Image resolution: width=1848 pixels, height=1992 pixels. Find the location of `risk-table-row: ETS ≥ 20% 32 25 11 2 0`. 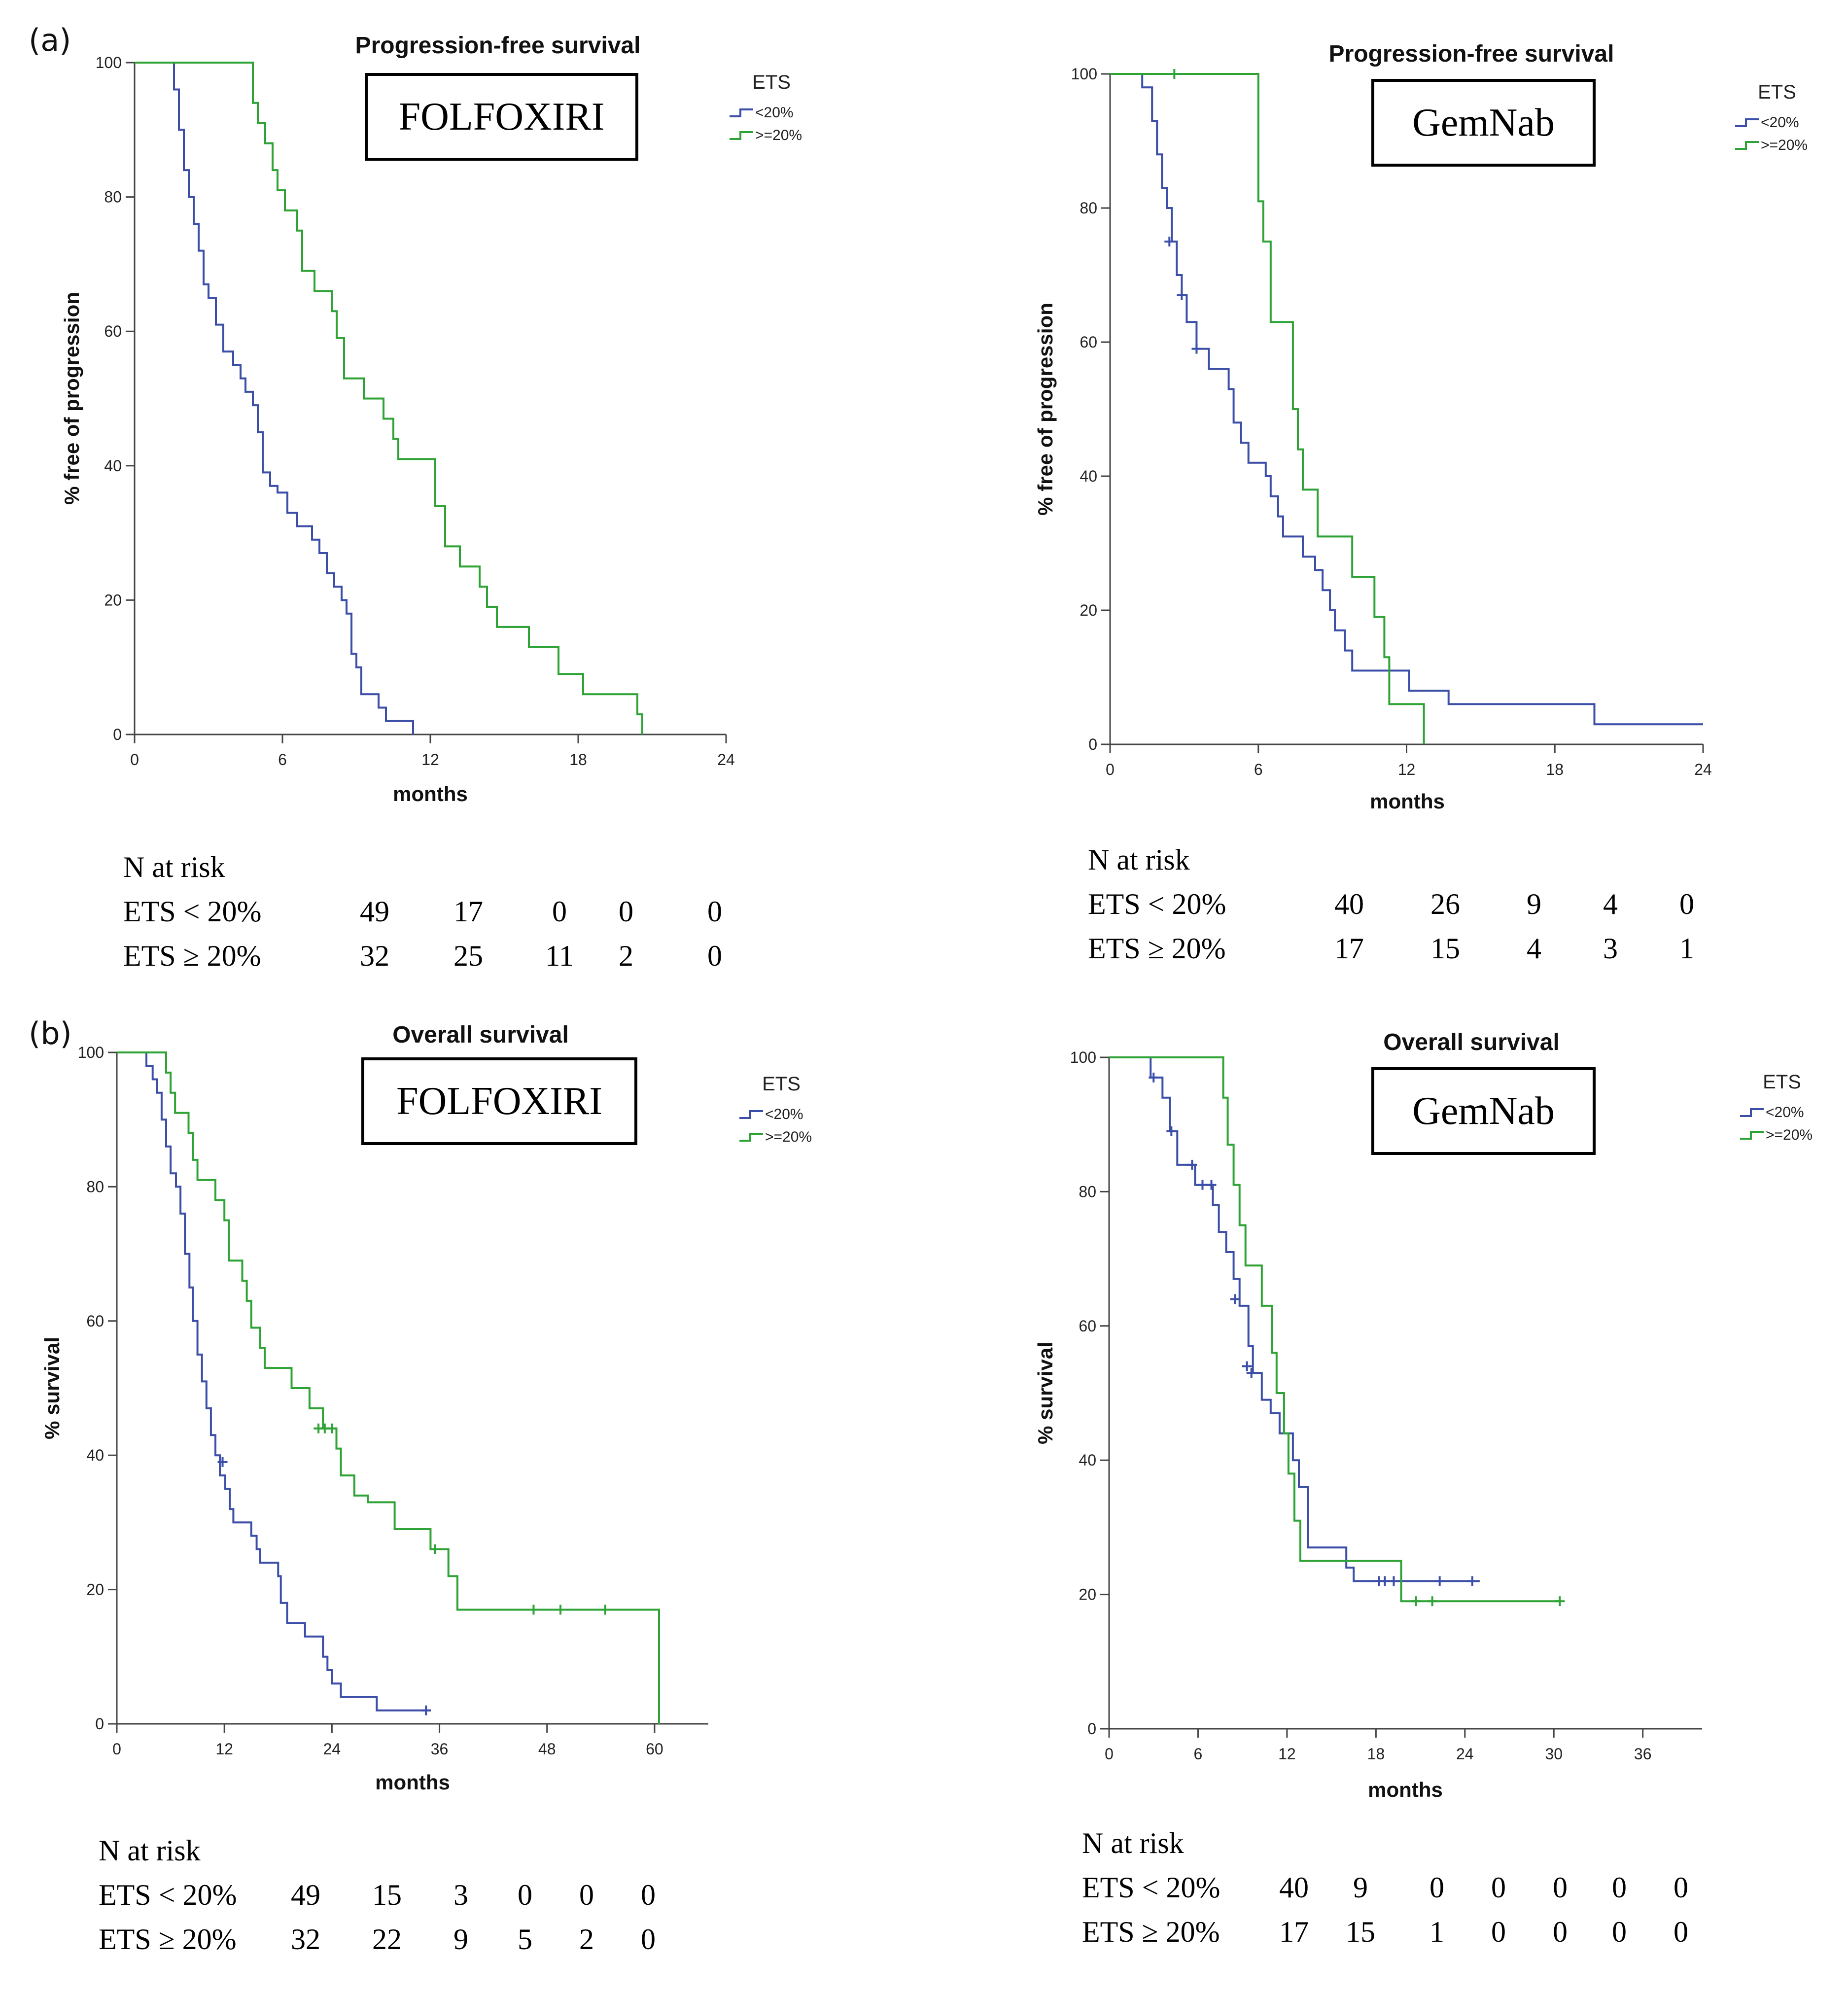

risk-table-row: ETS ≥ 20% 32 25 11 2 0 is located at coordinates (468, 959).